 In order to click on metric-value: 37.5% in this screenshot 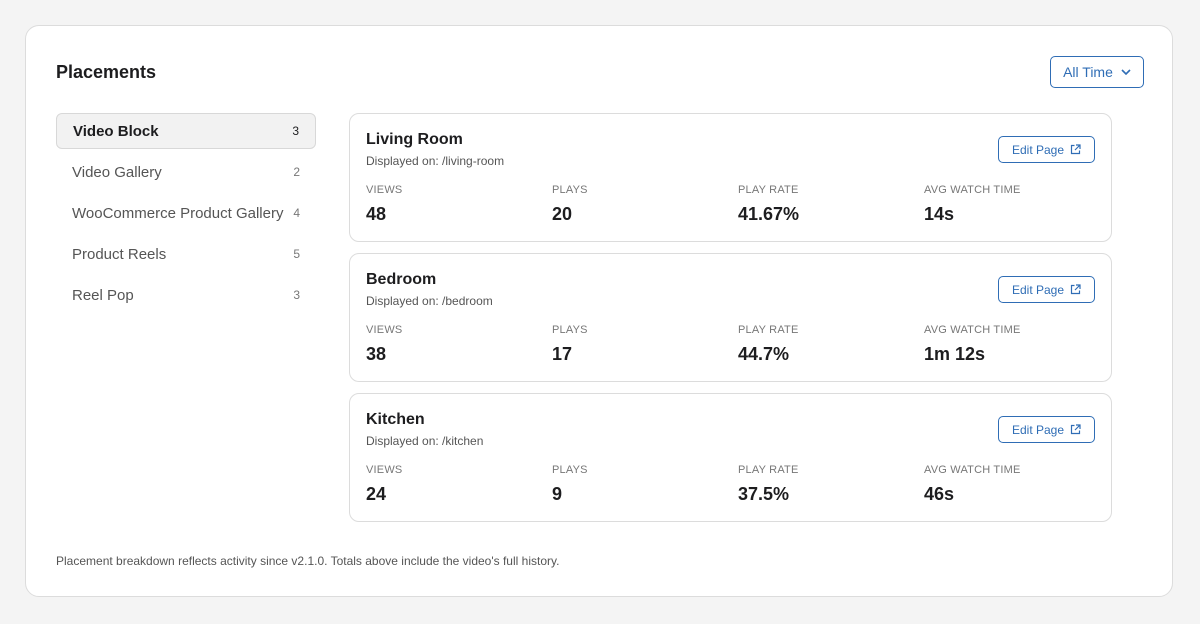, I will do `click(764, 494)`.